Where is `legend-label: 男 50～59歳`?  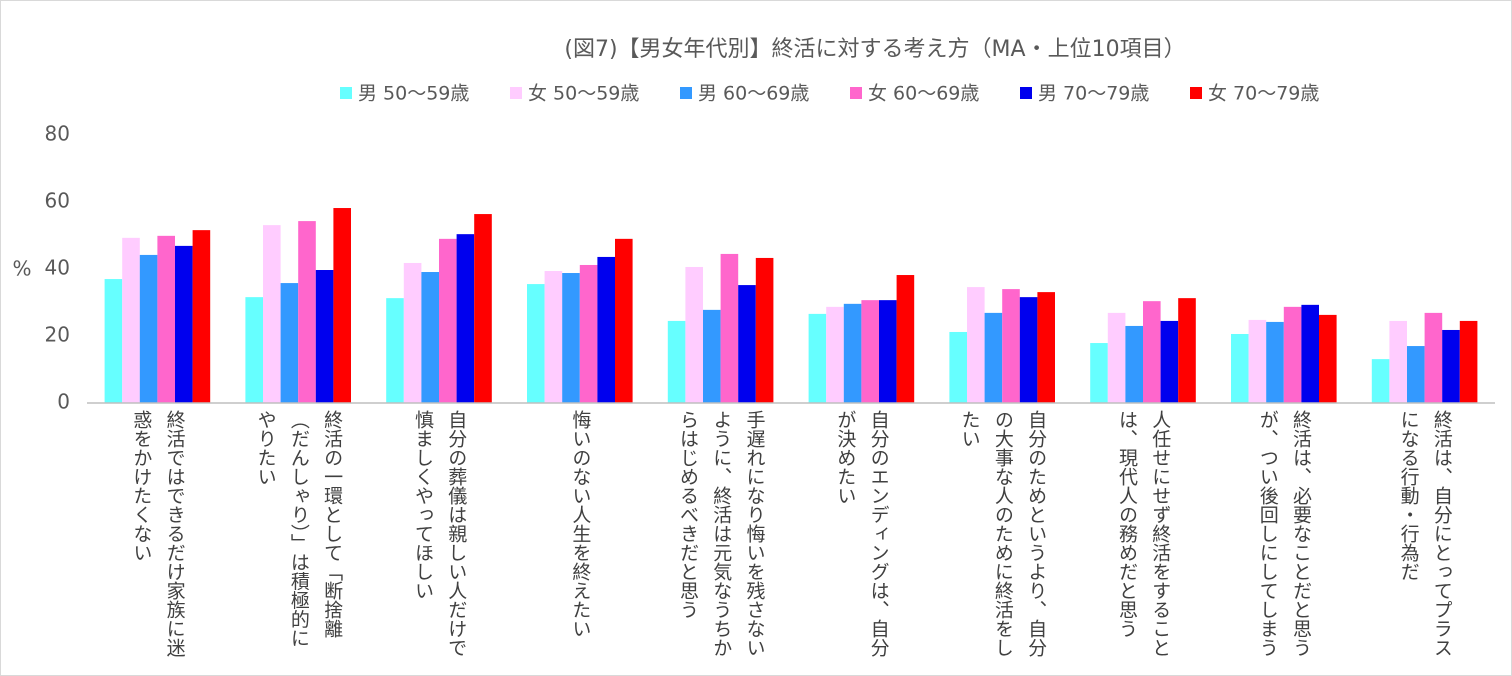
legend-label: 男 50～59歳 is located at coordinates (413, 94).